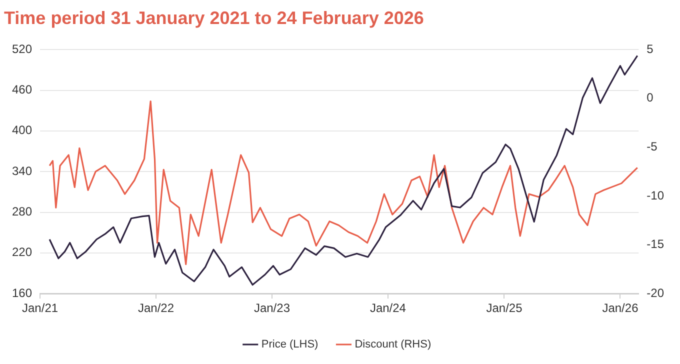  I want to click on y2-tick-label: -5, so click(652, 147).